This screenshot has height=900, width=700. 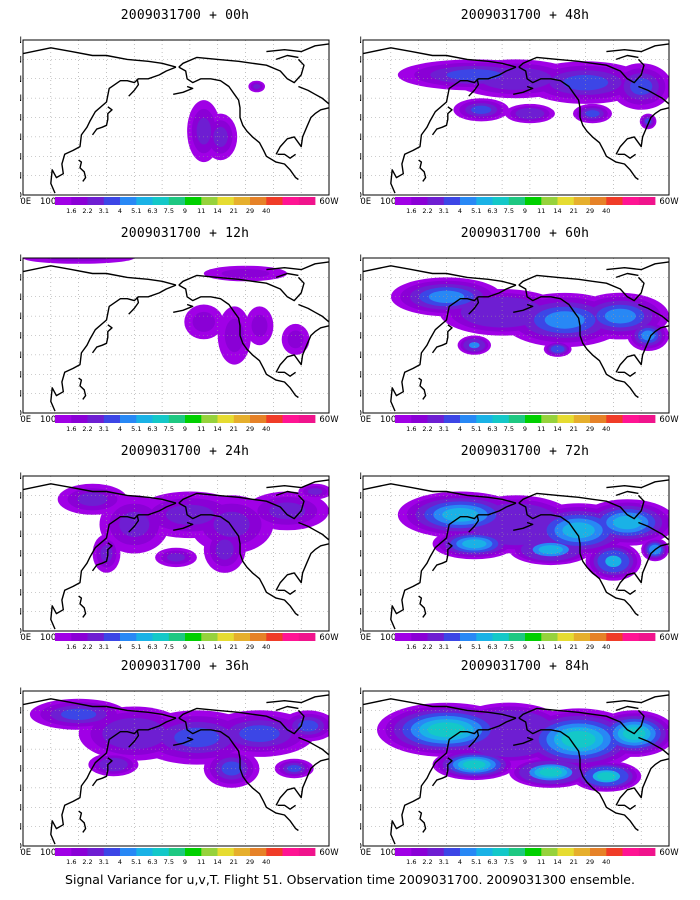 I want to click on y-tick-label: 70N, so click(x=21, y=711).